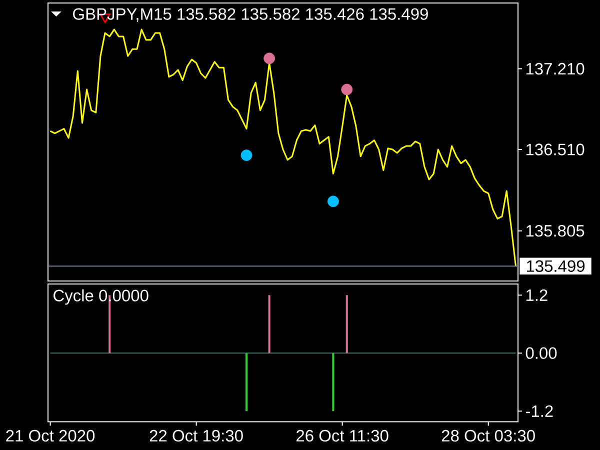 This screenshot has width=600, height=450. I want to click on y-tick-label: 0.00, so click(541, 353).